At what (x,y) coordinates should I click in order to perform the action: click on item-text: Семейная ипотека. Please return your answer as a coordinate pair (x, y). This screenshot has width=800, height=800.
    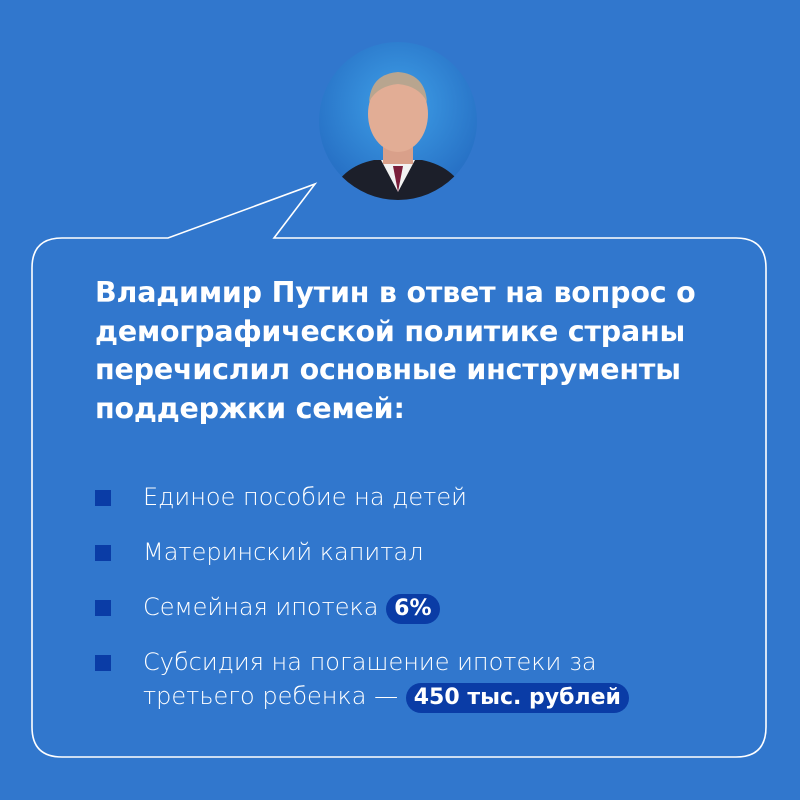
    Looking at the image, I should click on (261, 607).